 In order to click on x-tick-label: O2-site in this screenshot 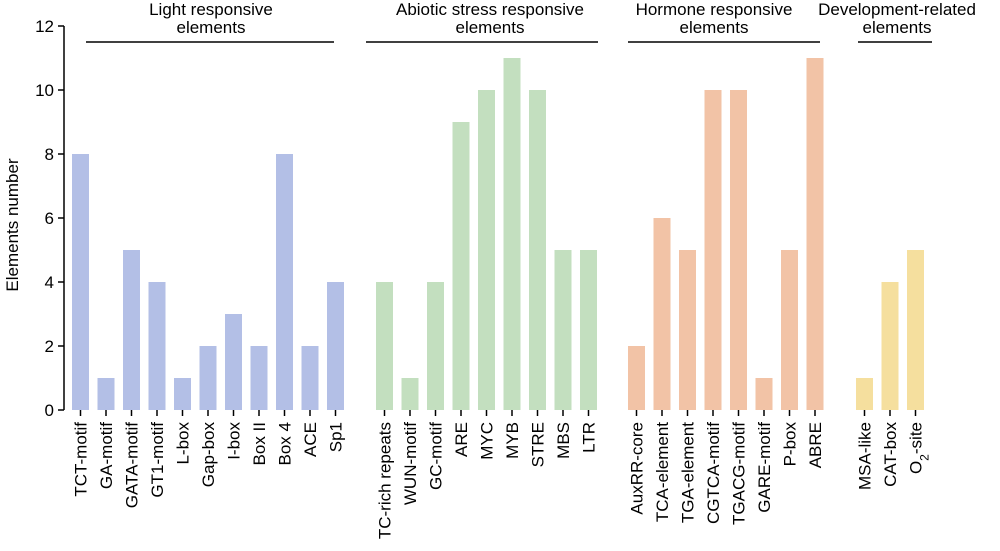, I will do `click(919, 448)`.